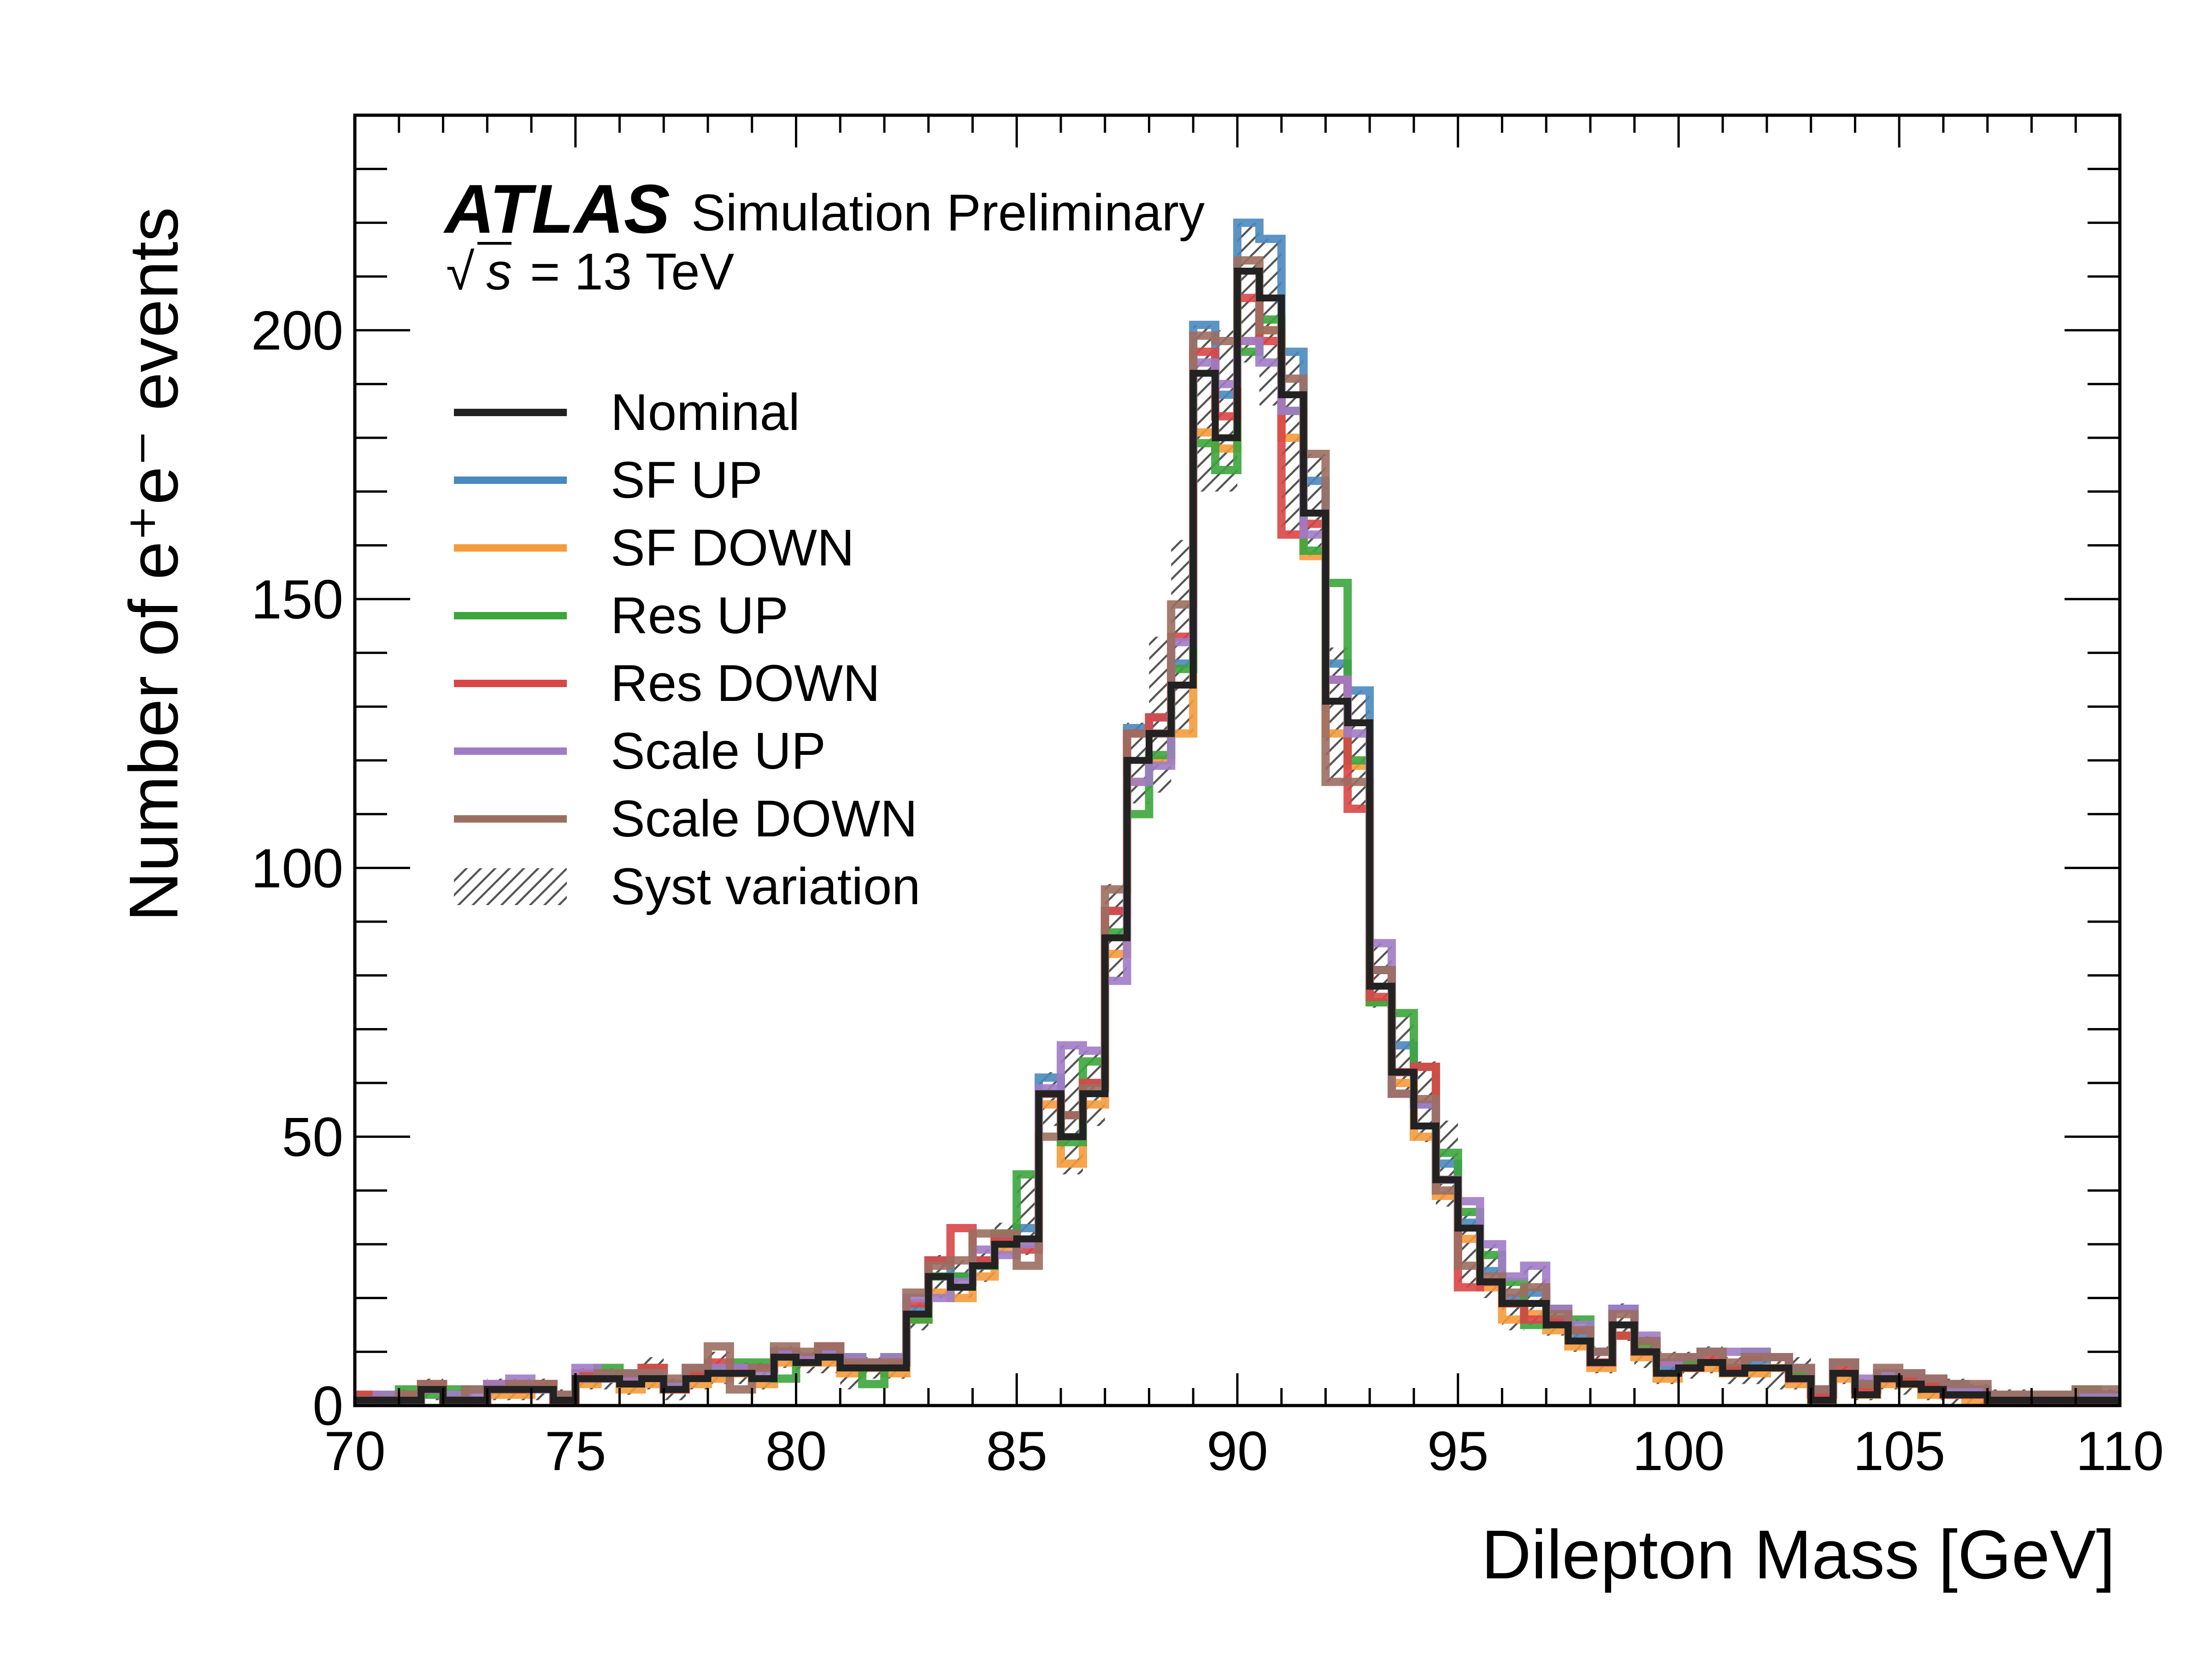 The height and width of the screenshot is (1659, 2212). What do you see at coordinates (1457, 1451) in the screenshot?
I see `x-tick-label: 95` at bounding box center [1457, 1451].